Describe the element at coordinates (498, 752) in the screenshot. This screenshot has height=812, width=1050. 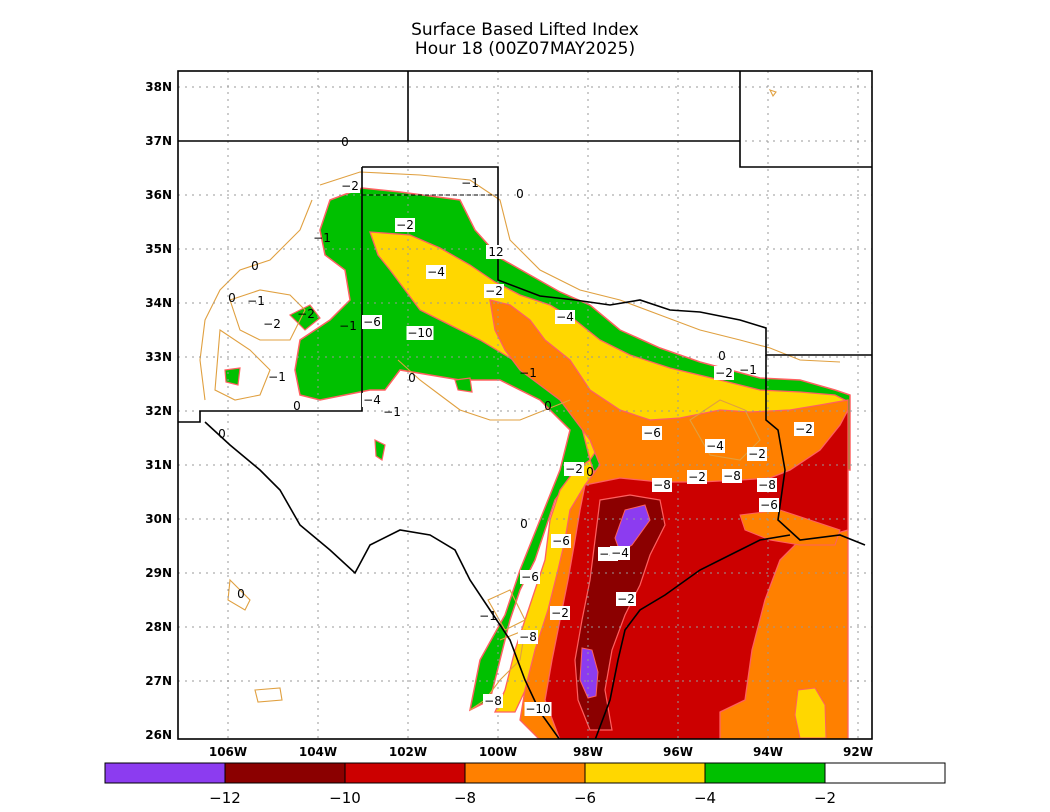
I see `lon-label: 100W` at that location.